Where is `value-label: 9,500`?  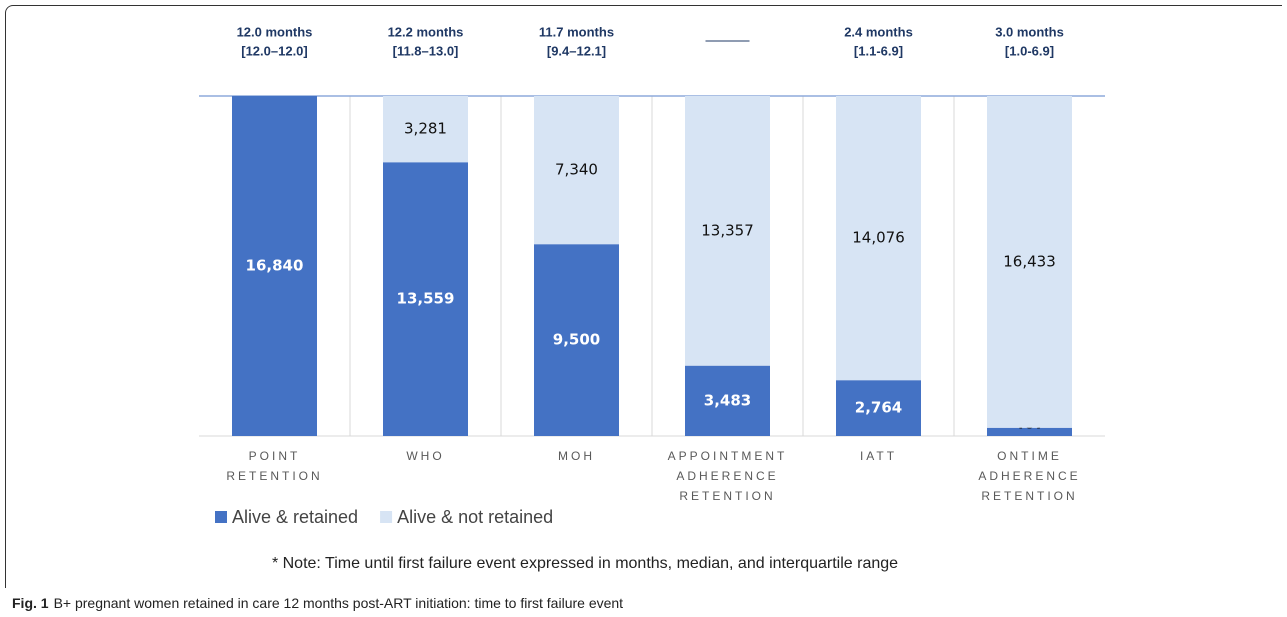 value-label: 9,500 is located at coordinates (576, 340).